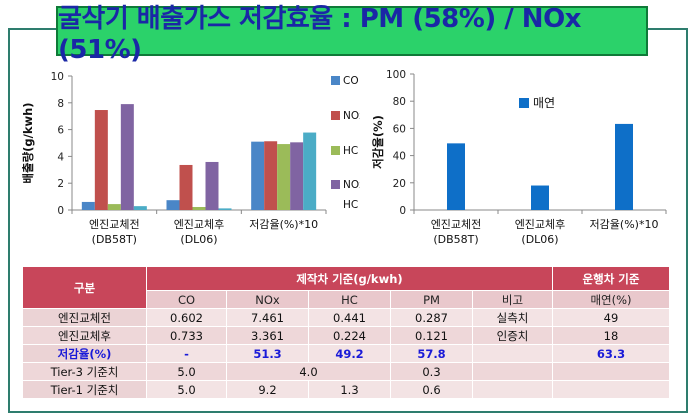  Describe the element at coordinates (60, 184) in the screenshot. I see `y-tick-label: 2` at that location.